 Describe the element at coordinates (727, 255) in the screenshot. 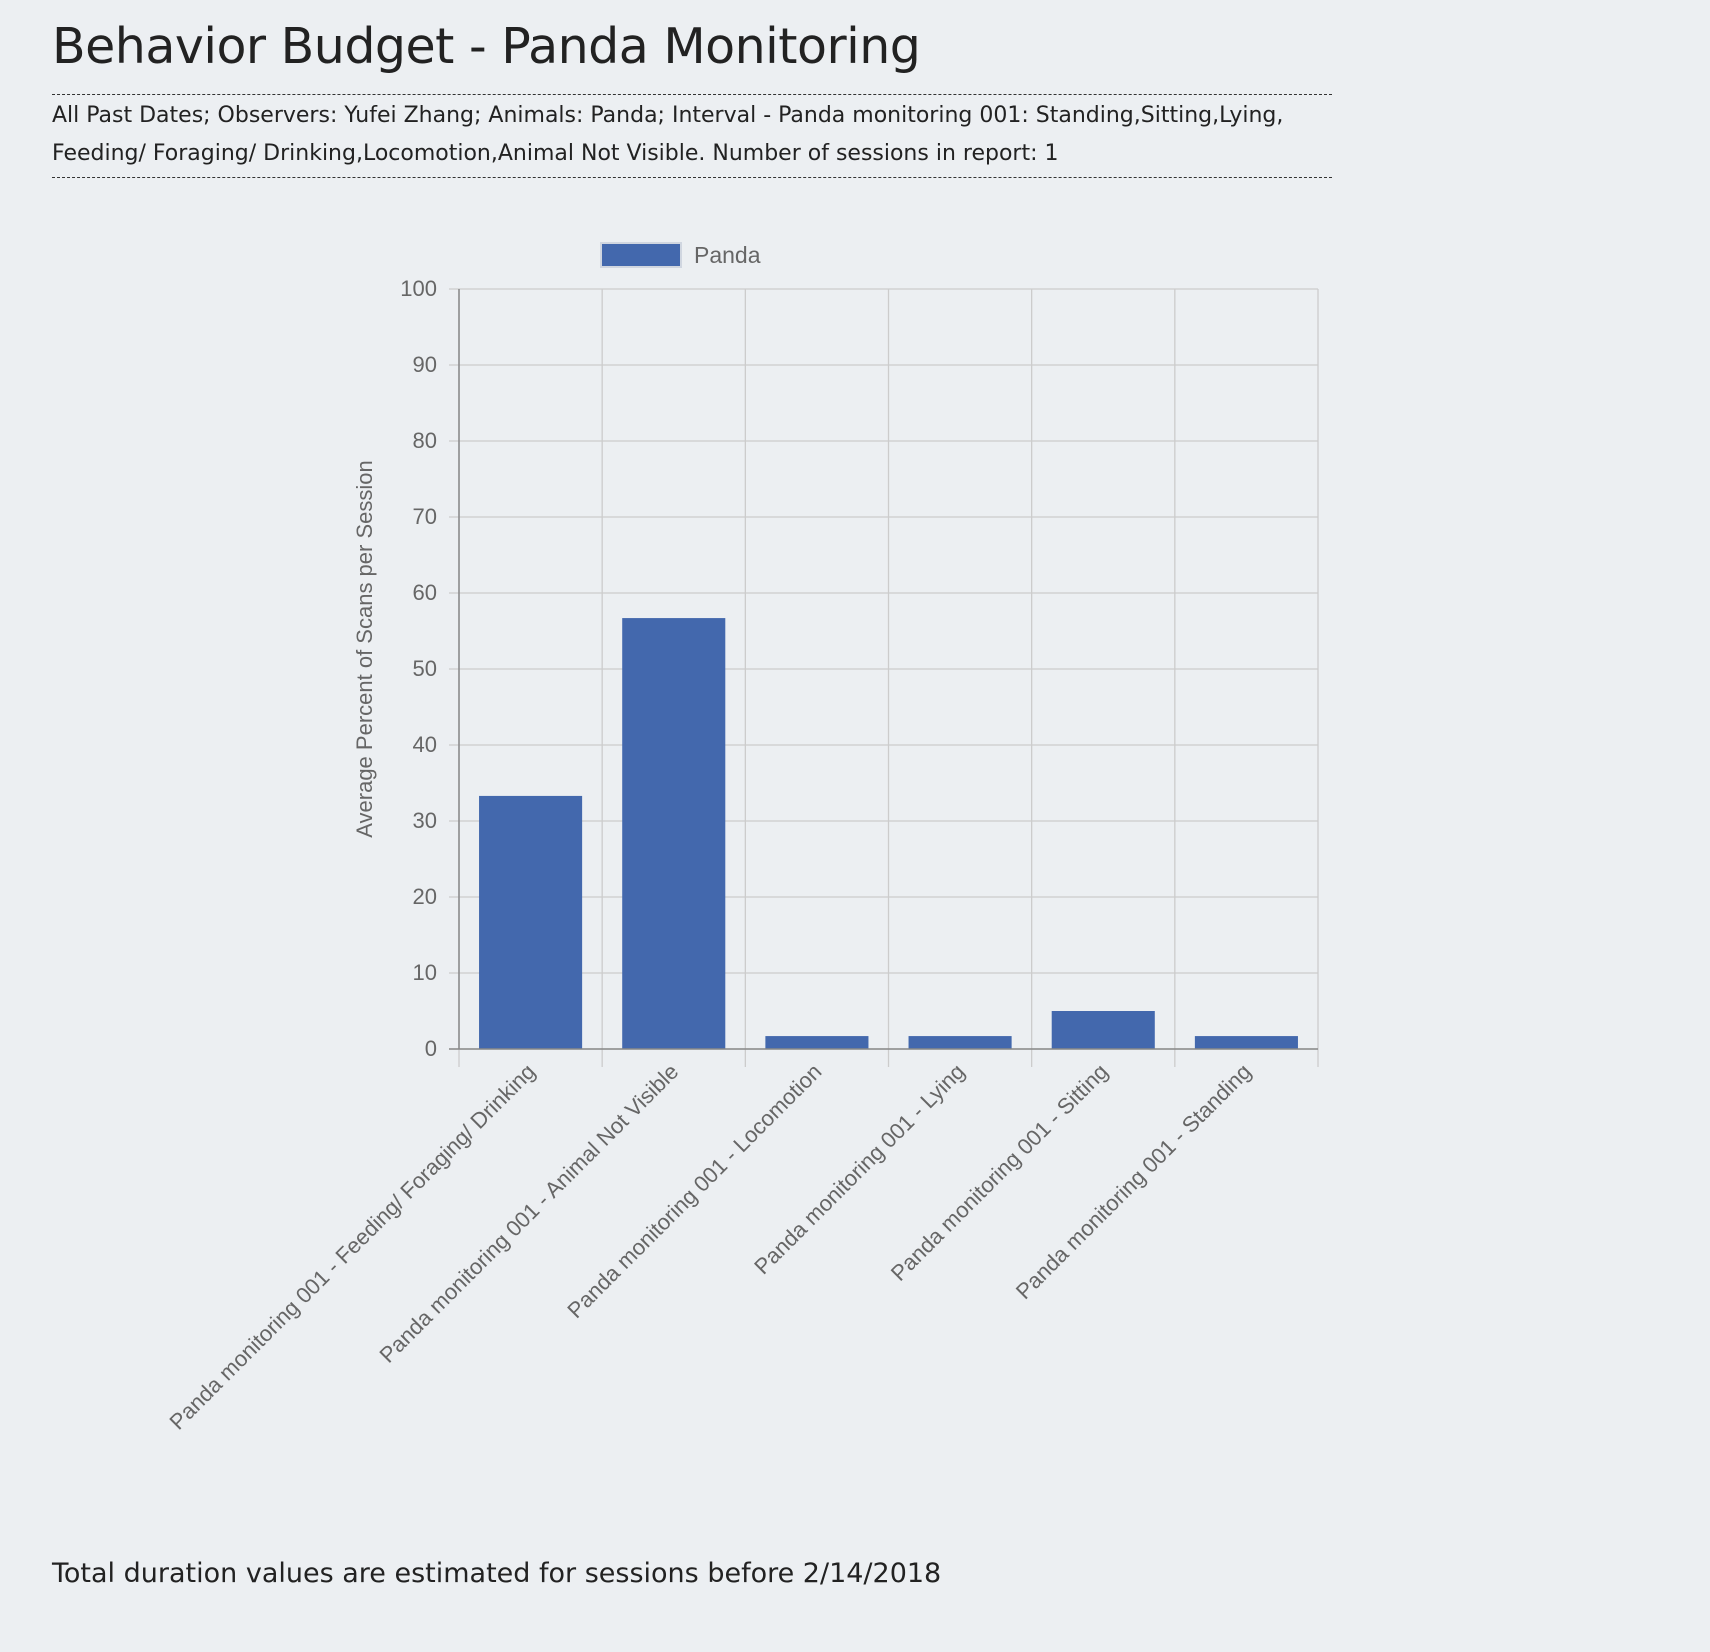

I see `legend-label-panda: Panda` at that location.